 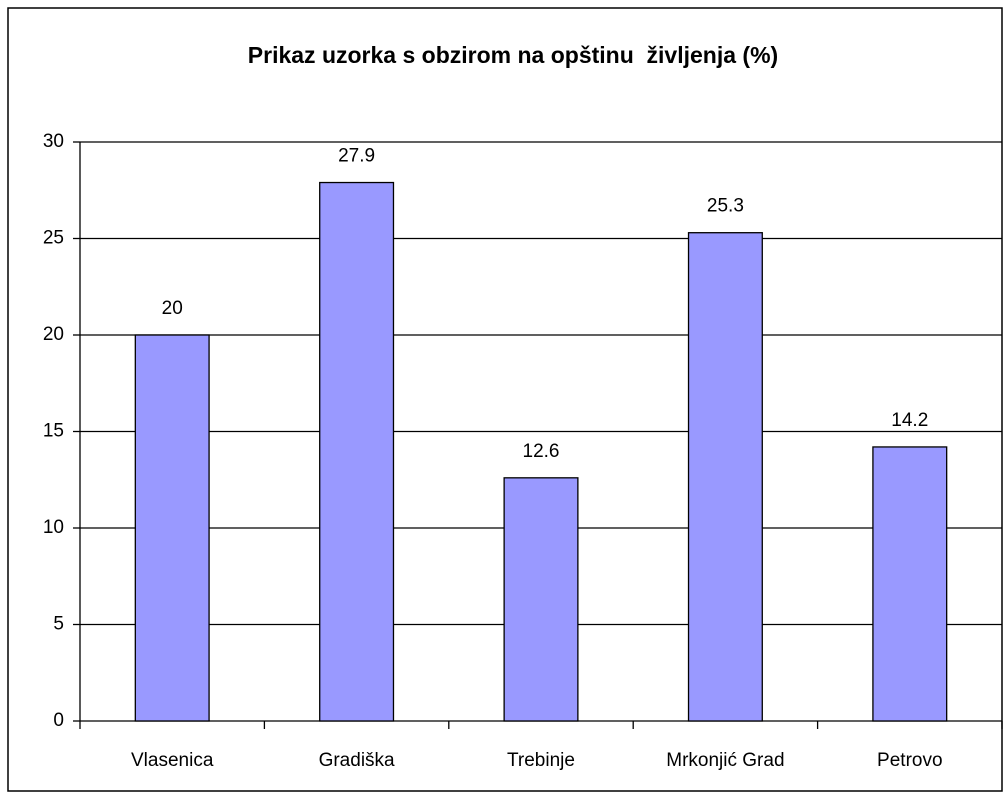 What do you see at coordinates (53, 527) in the screenshot?
I see `y-tick-label: 10` at bounding box center [53, 527].